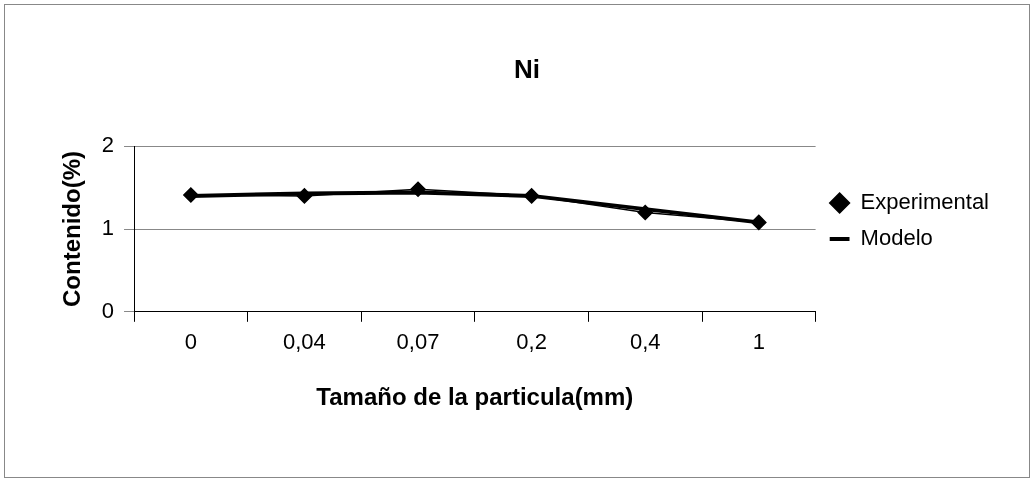 The height and width of the screenshot is (484, 1036). Describe the element at coordinates (108, 310) in the screenshot. I see `y-tick-label: 0` at that location.